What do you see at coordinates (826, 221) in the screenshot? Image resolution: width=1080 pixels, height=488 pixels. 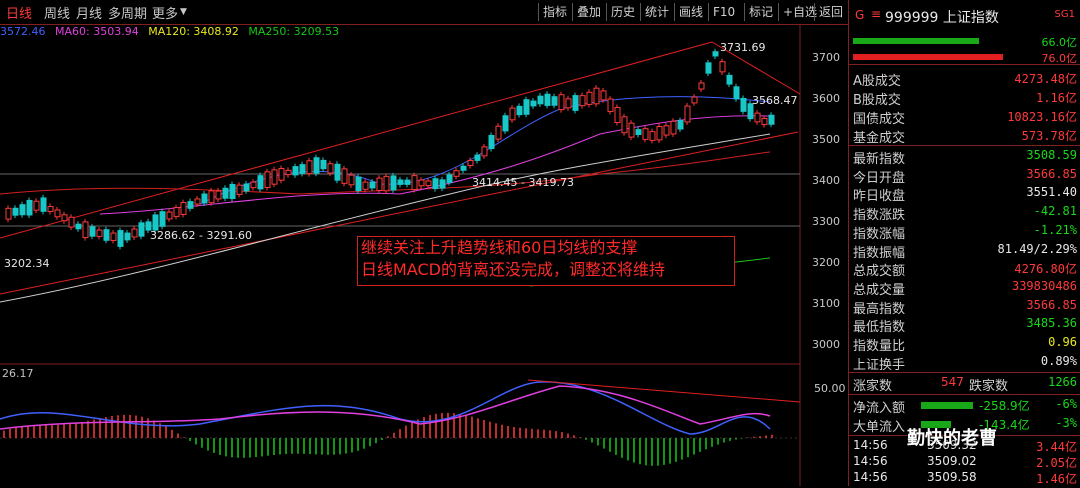 I see `y-tick: 3300` at bounding box center [826, 221].